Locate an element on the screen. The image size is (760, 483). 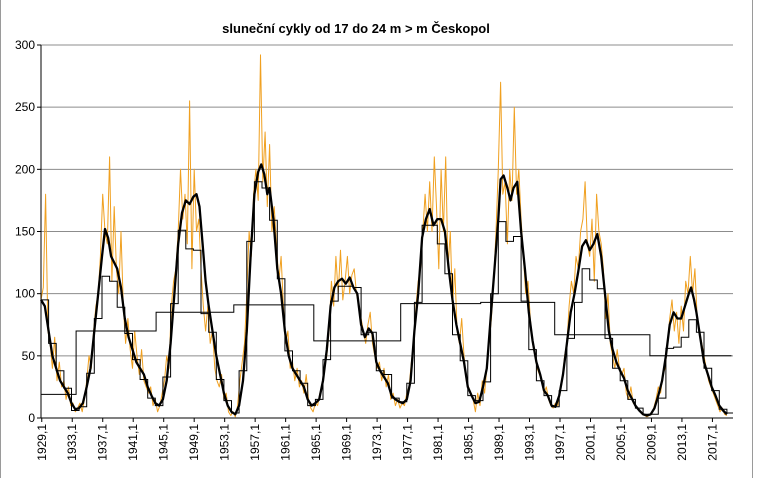
x-tick-label: 2005,1 is located at coordinates (621, 442).